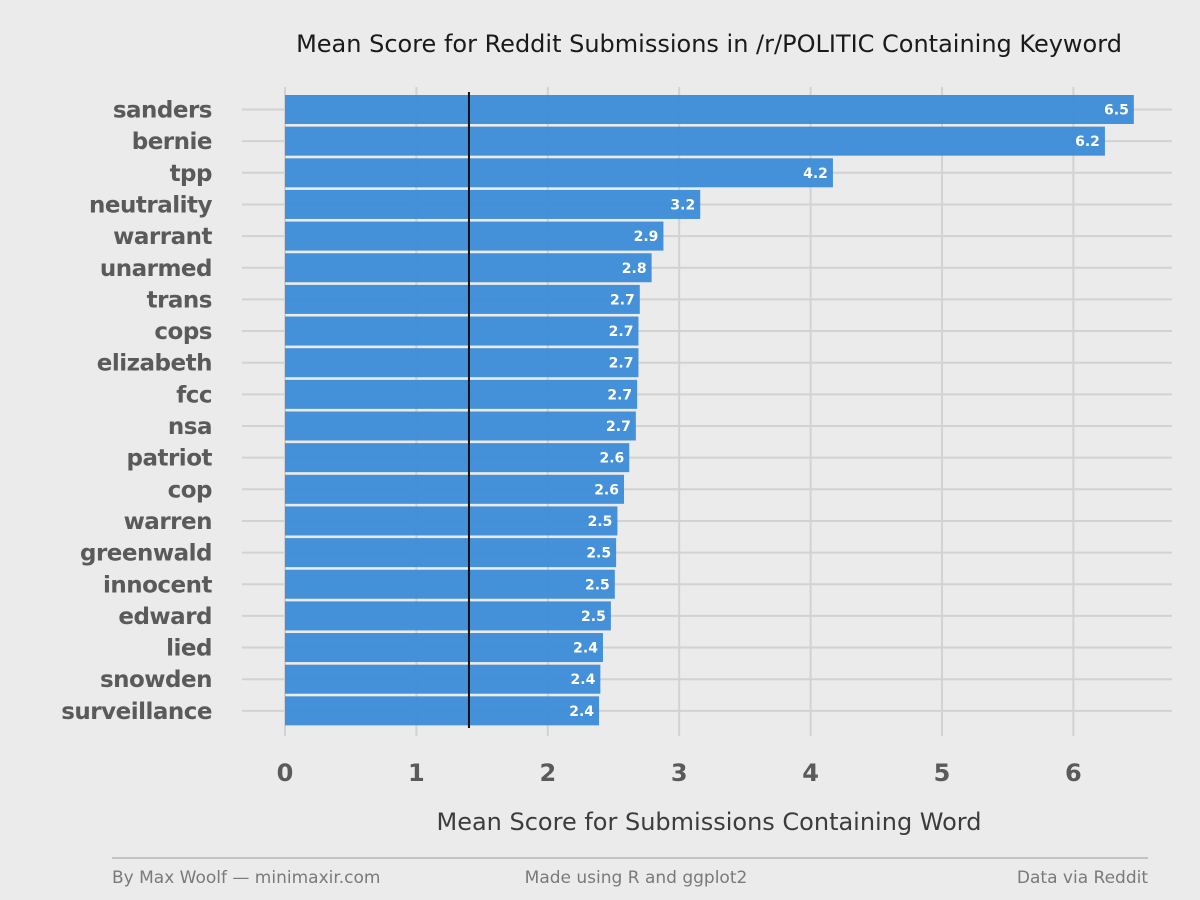 This screenshot has height=900, width=1200. I want to click on category-label: nsa, so click(190, 427).